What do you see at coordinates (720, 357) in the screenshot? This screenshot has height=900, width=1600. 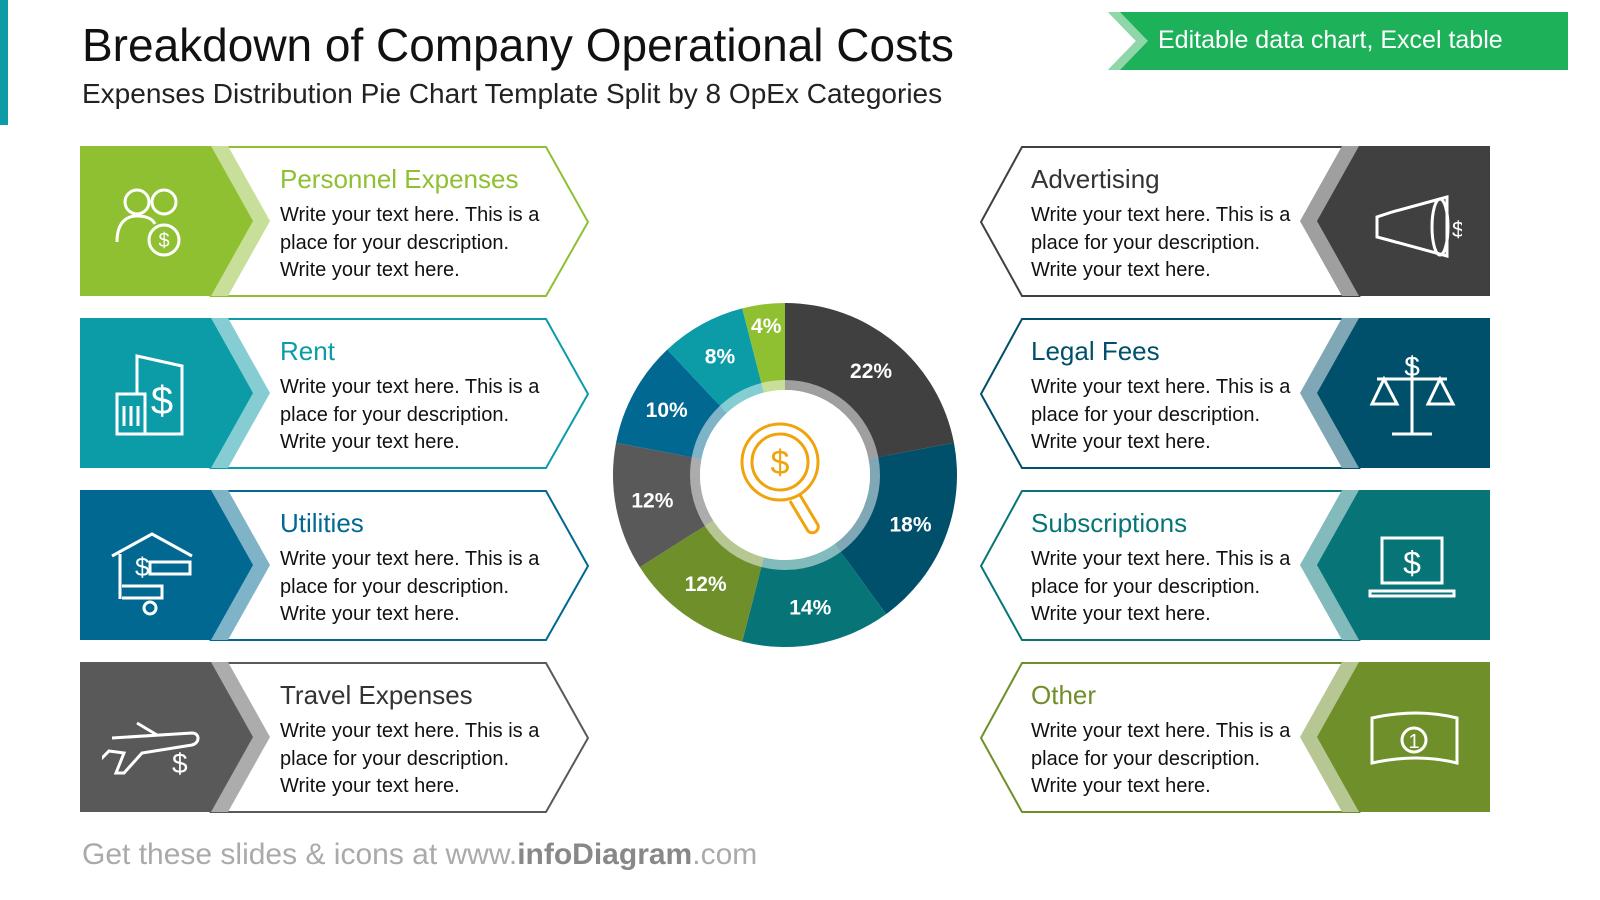 I see `data-label: 8%` at bounding box center [720, 357].